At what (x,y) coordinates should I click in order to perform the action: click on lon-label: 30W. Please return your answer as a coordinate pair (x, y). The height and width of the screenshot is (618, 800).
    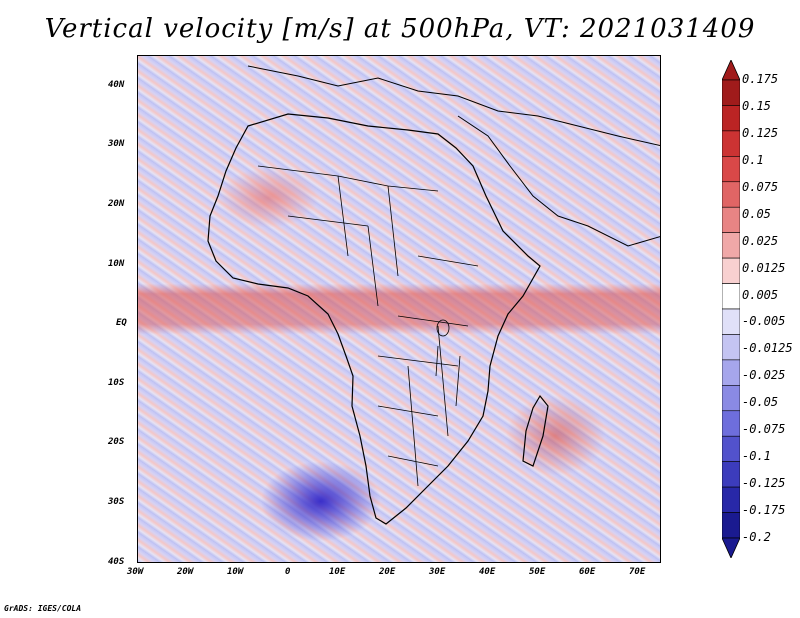
    Looking at the image, I should click on (135, 572).